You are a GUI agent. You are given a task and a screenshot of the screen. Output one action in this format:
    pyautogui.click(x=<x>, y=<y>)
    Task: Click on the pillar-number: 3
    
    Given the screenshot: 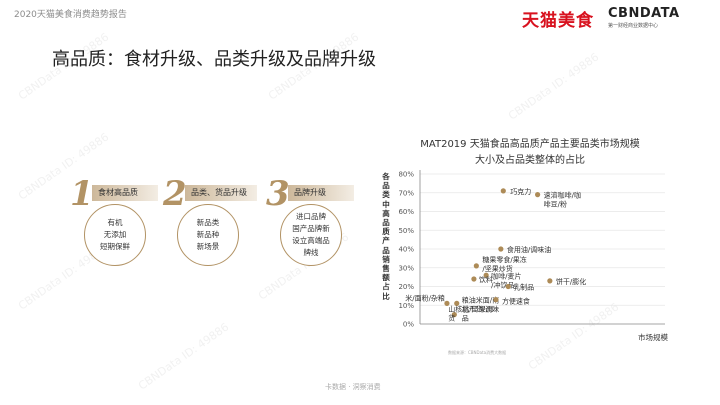 What is the action you would take?
    pyautogui.click(x=278, y=194)
    